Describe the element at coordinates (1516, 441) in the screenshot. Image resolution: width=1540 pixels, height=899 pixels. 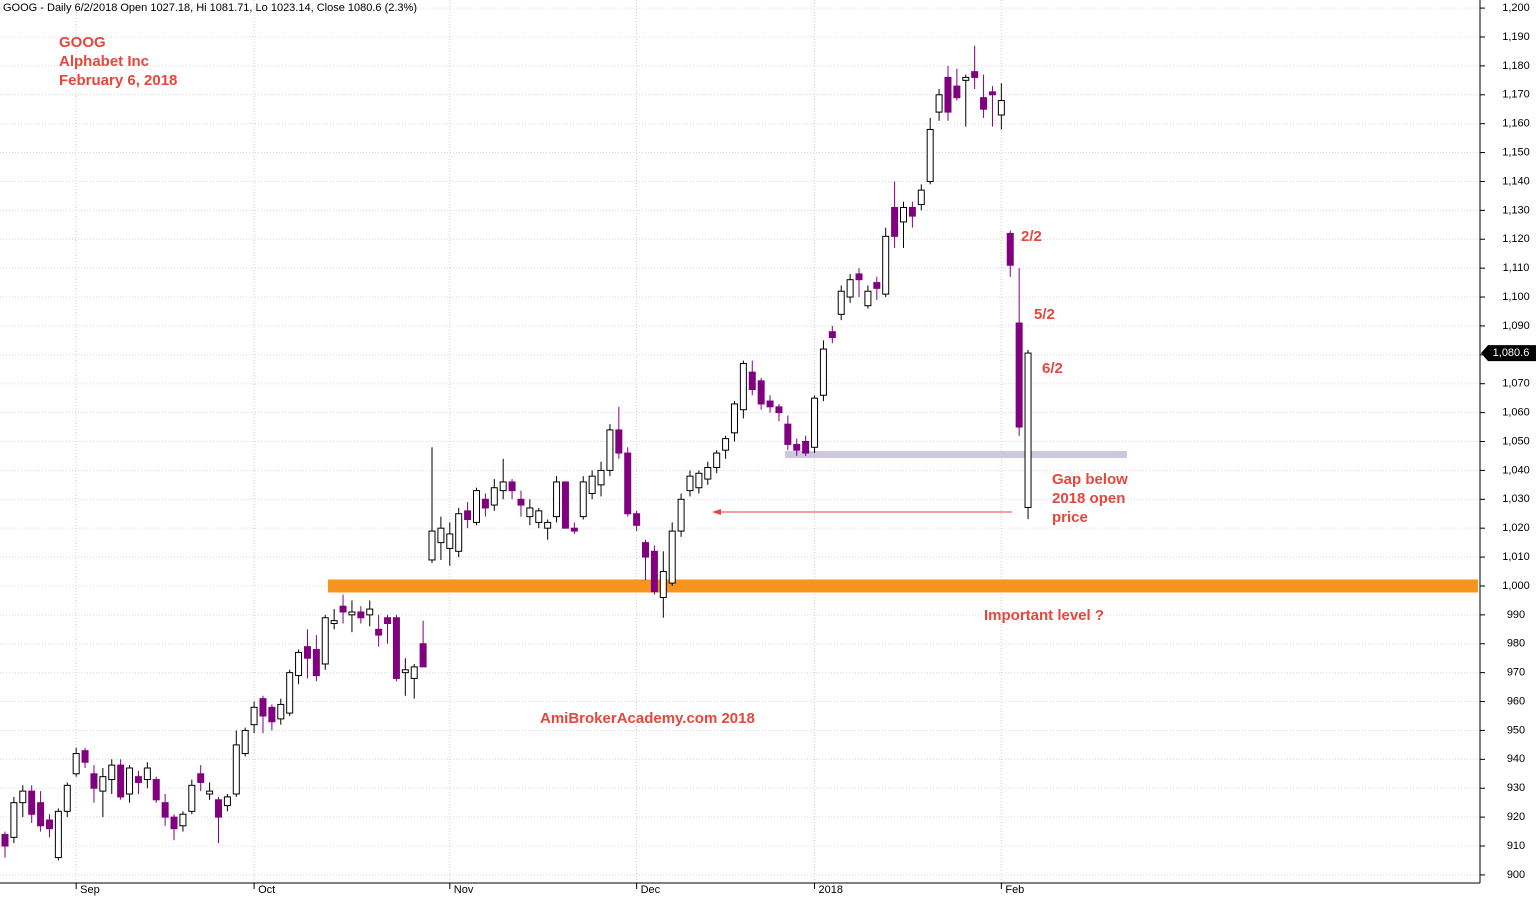
I see `y-tick-label: 1,050` at that location.